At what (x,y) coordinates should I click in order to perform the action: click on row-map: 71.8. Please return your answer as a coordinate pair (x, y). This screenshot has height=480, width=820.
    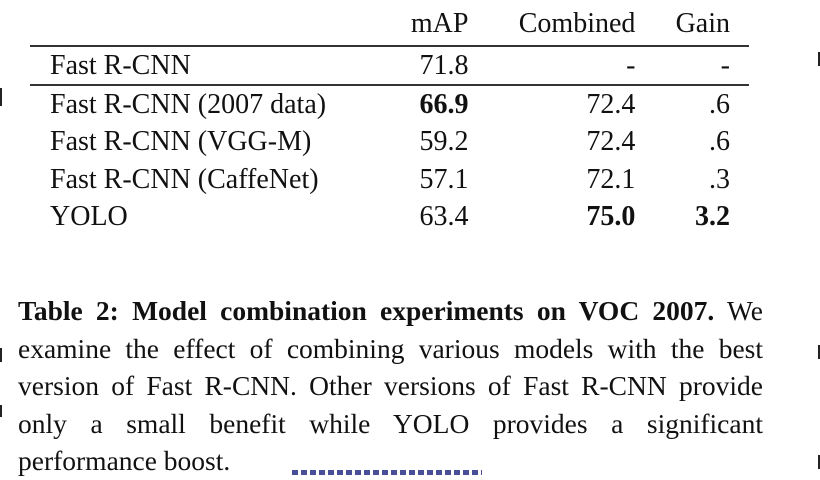
    Looking at the image, I should click on (423, 66).